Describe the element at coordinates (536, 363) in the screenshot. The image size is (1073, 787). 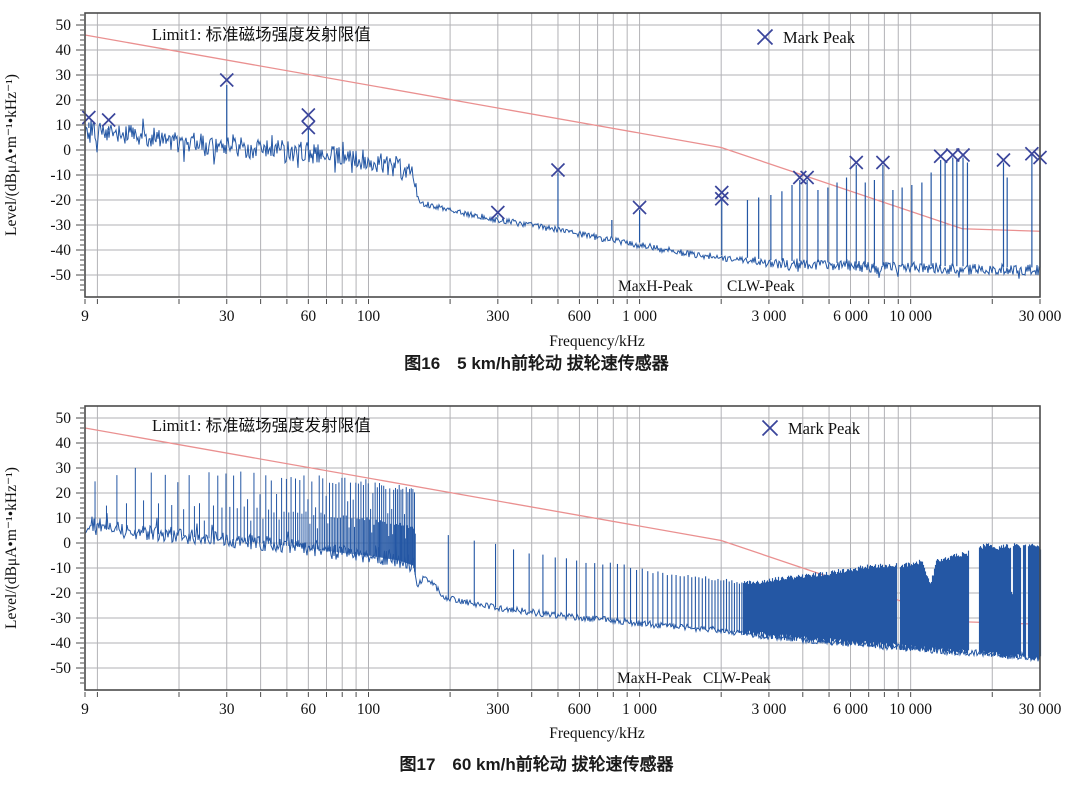
I see `fig16-caption: 图16 5 km/h前轮动 拔轮速传感器` at that location.